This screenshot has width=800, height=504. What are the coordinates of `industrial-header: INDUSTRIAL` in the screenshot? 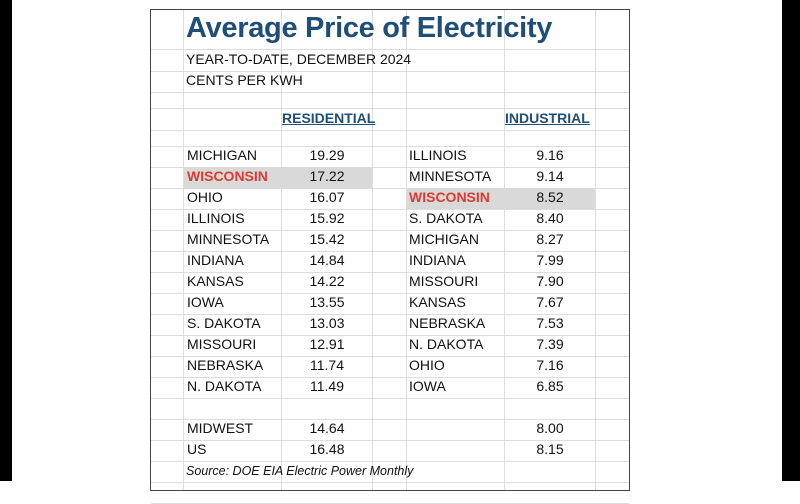 It's located at (547, 118).